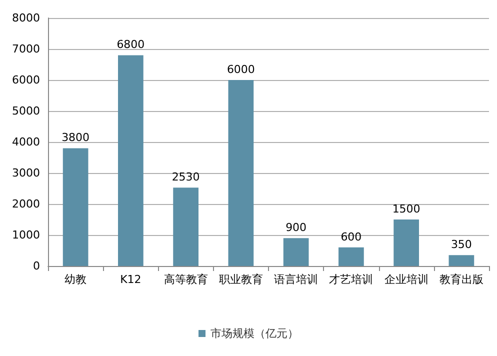 The image size is (497, 356). What do you see at coordinates (240, 279) in the screenshot?
I see `x-tick-label: 职业教育` at bounding box center [240, 279].